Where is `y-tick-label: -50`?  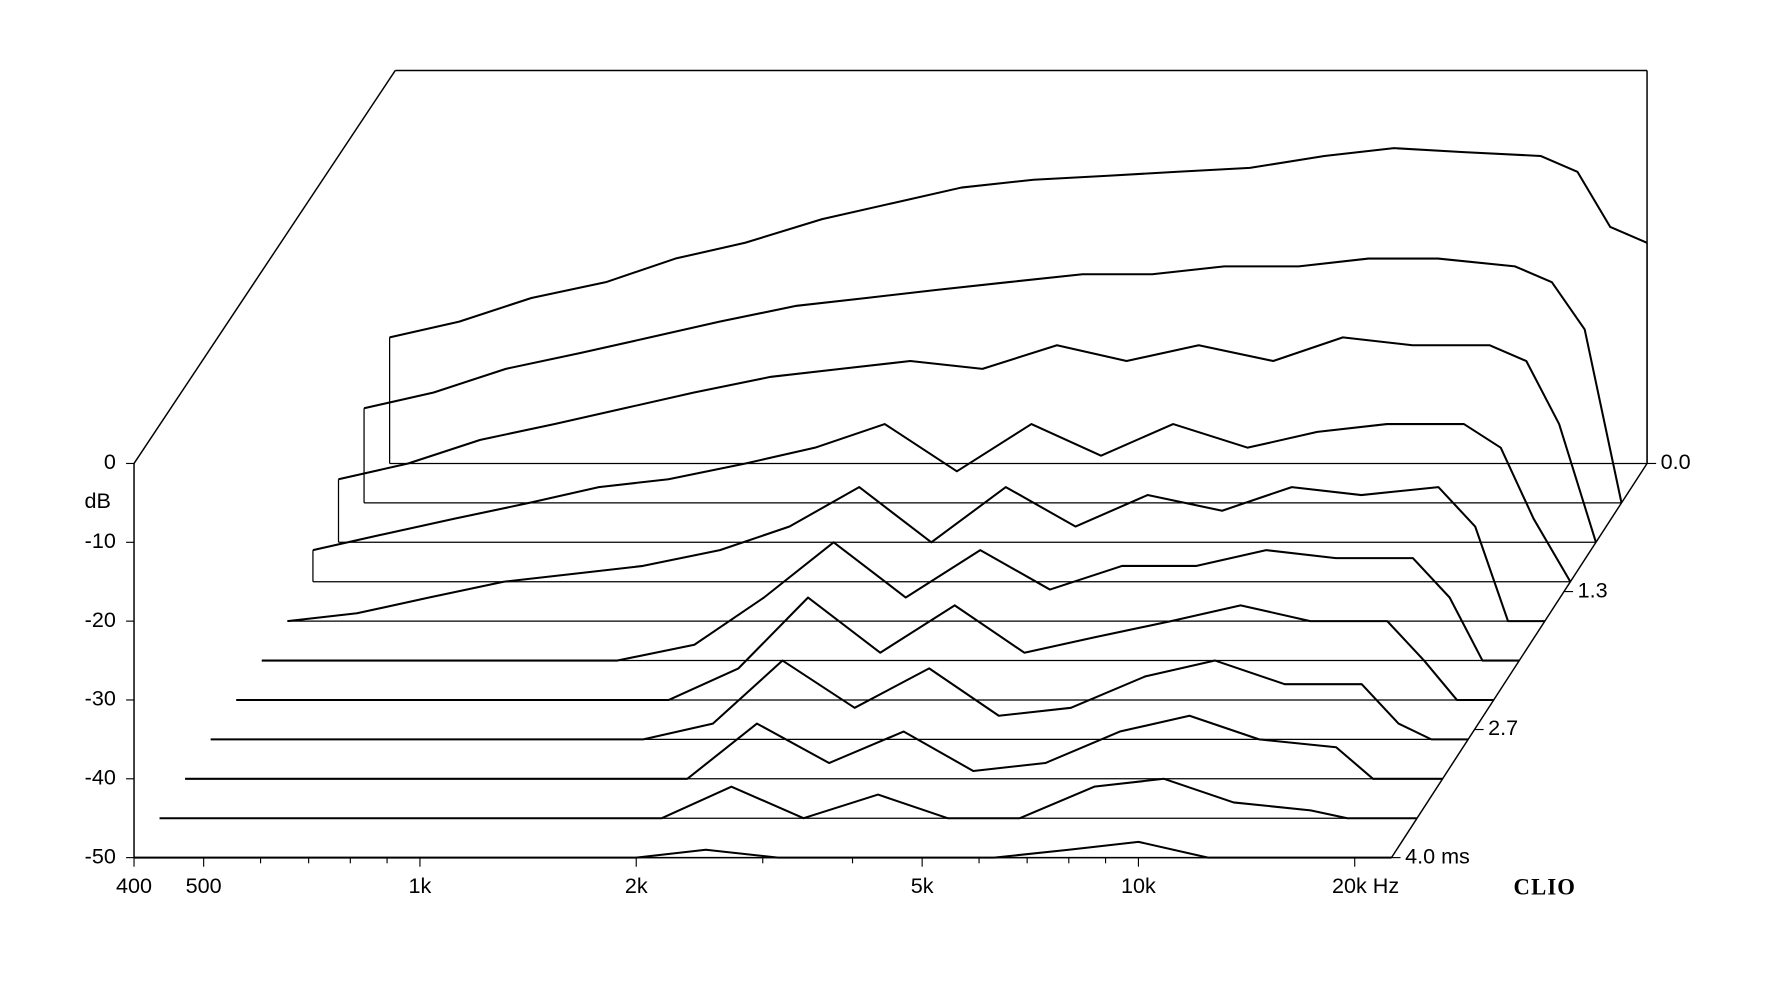
y-tick-label: -50 is located at coordinates (100, 855).